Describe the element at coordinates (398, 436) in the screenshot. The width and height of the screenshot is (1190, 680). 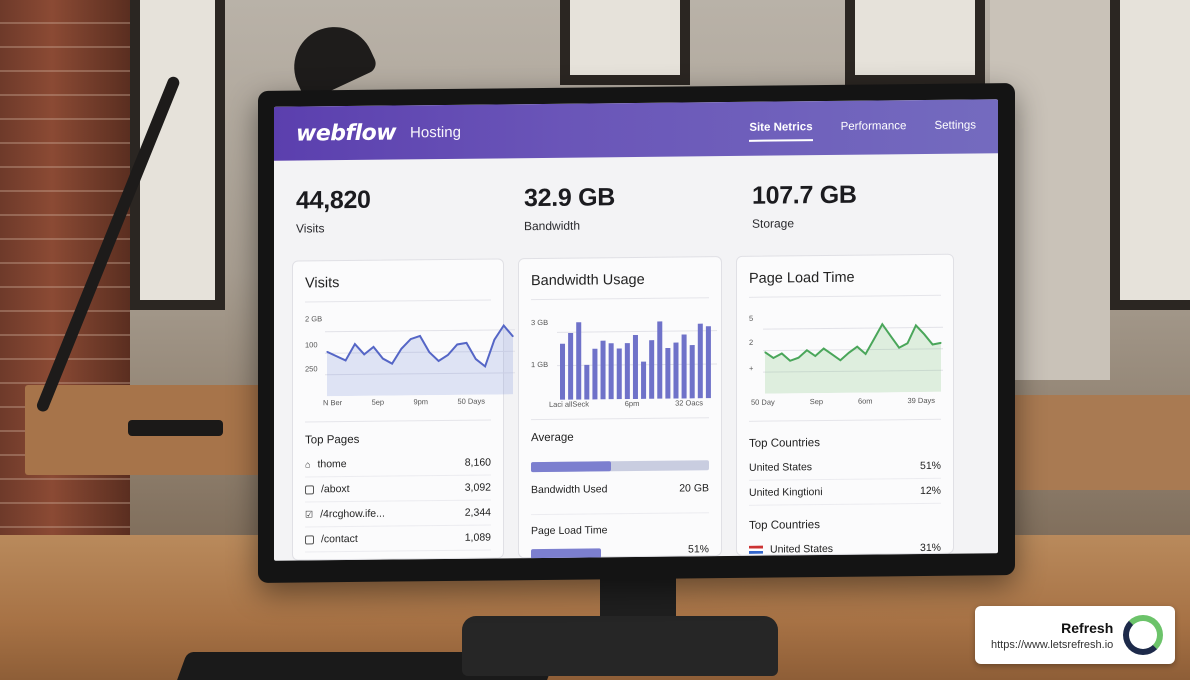
I see `top-pages-title: Top Pages` at that location.